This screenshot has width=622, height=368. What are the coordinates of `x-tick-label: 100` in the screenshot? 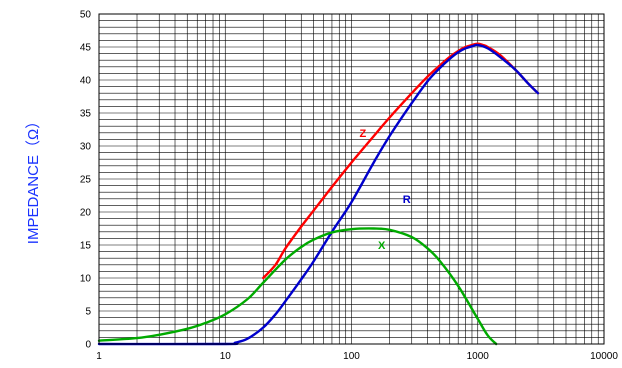 It's located at (351, 356).